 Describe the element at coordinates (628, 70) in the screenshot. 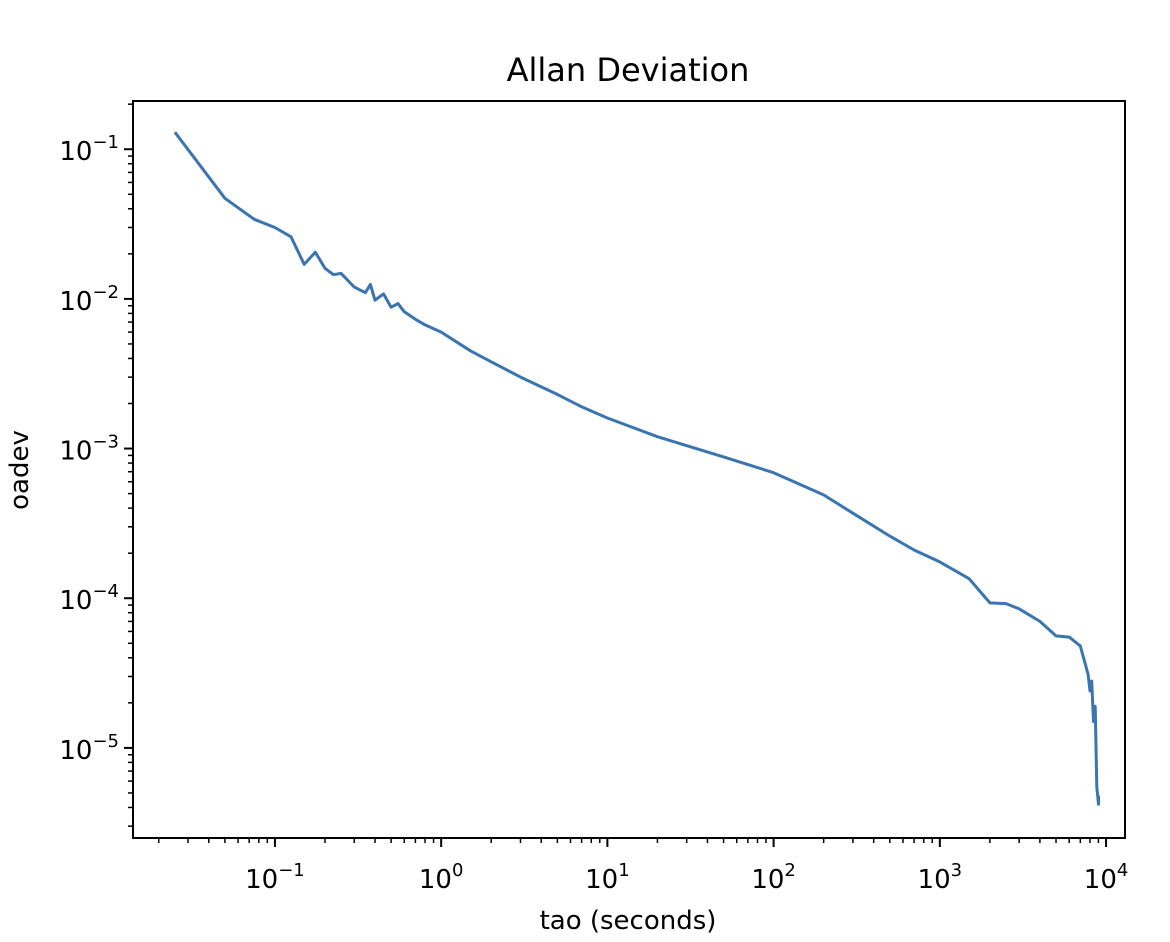

I see `chart-title: Allan Deviation` at that location.